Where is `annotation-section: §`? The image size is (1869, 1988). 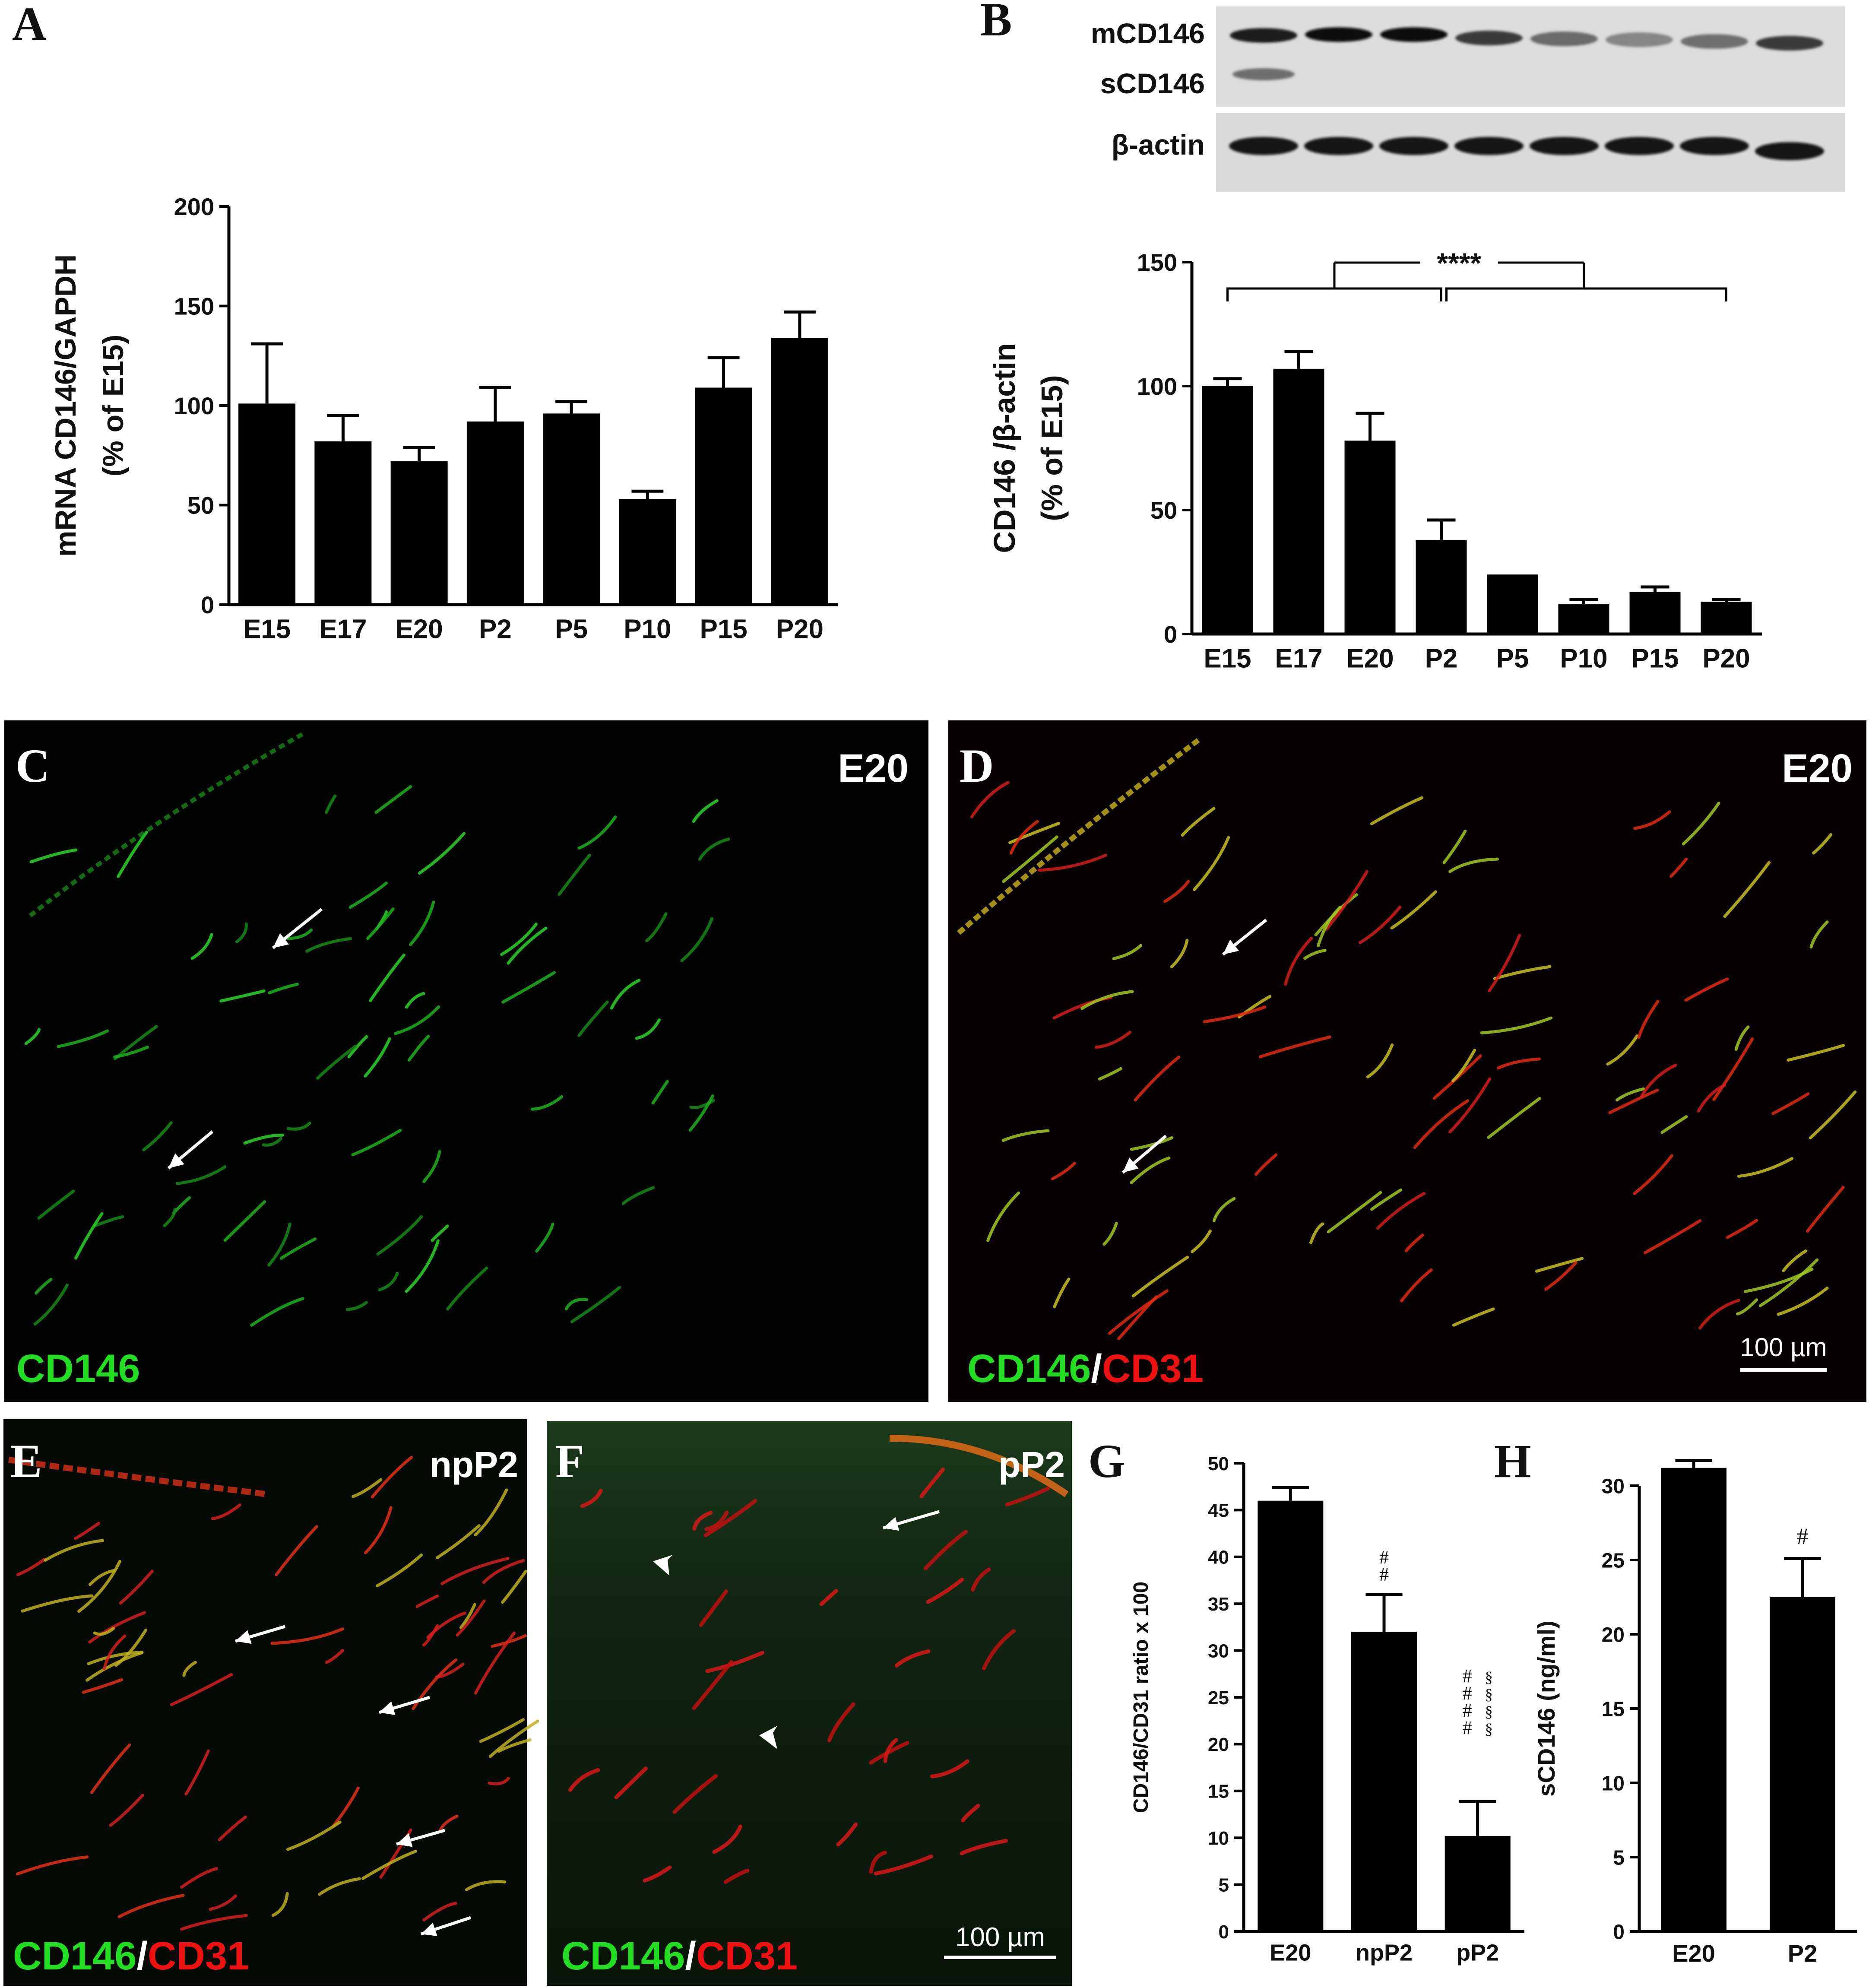 annotation-section: § is located at coordinates (1489, 1677).